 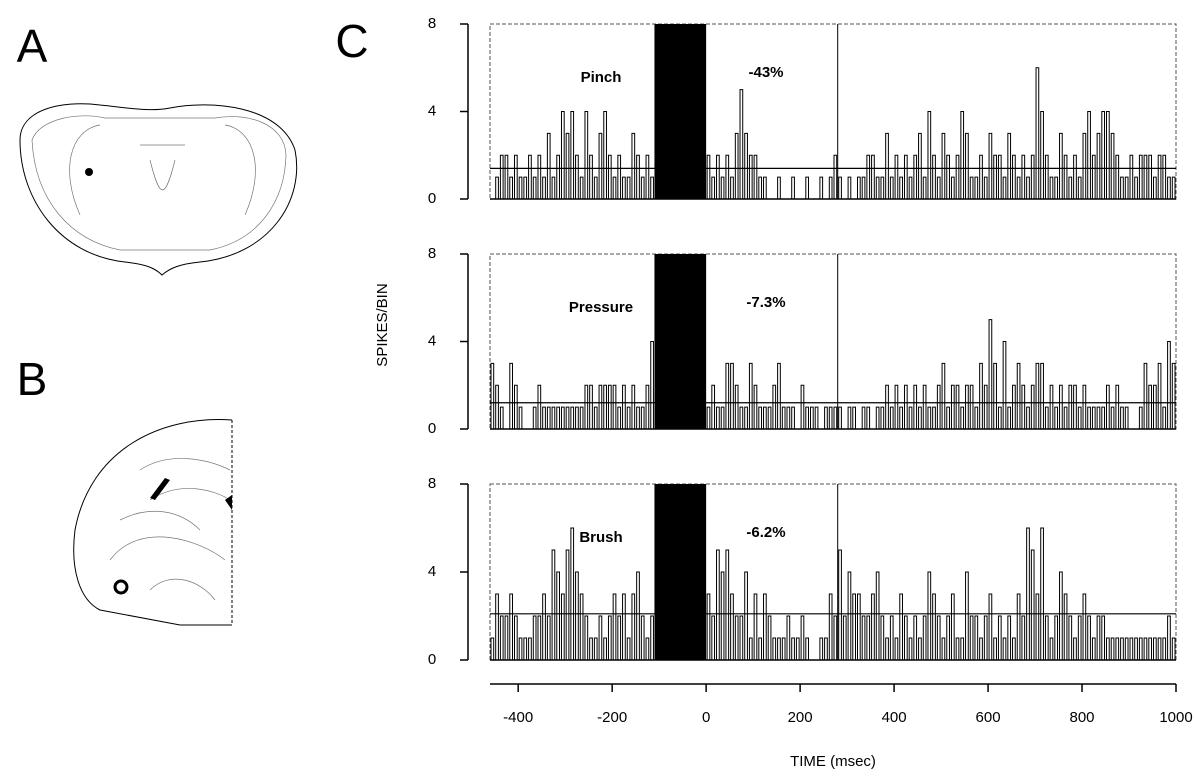 I want to click on series-name: Brush, so click(x=600, y=537).